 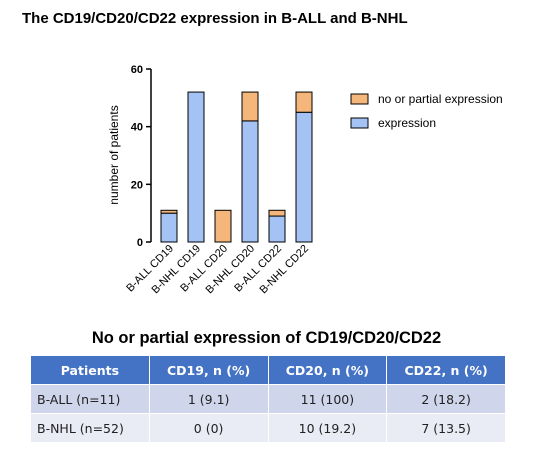 I want to click on header-cd19: CD19, n (%), so click(x=208, y=370).